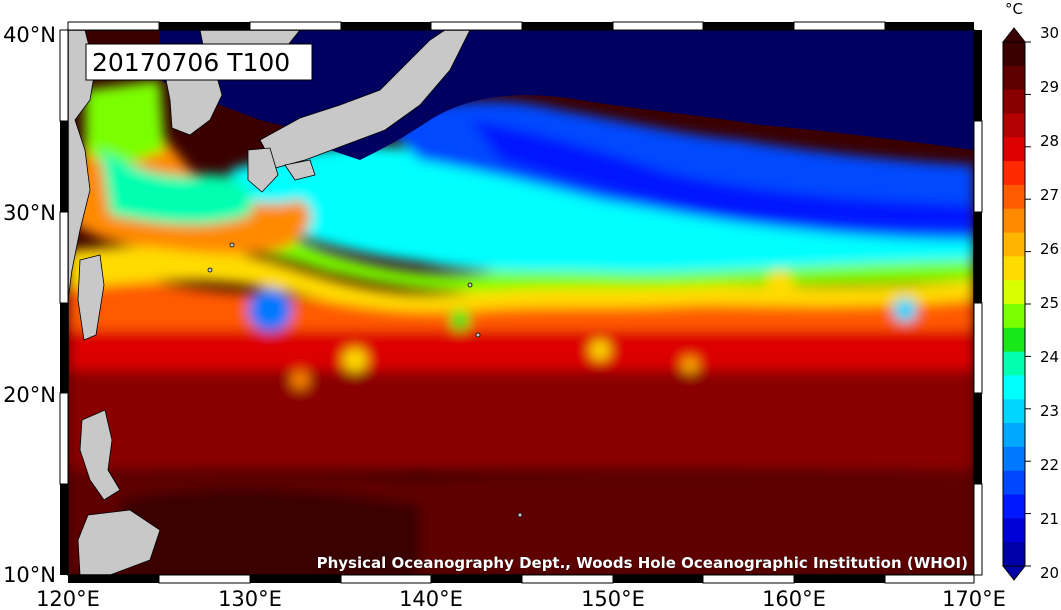 This screenshot has height=610, width=1061. What do you see at coordinates (1049, 249) in the screenshot?
I see `colorbar-tick-label: 26` at bounding box center [1049, 249].